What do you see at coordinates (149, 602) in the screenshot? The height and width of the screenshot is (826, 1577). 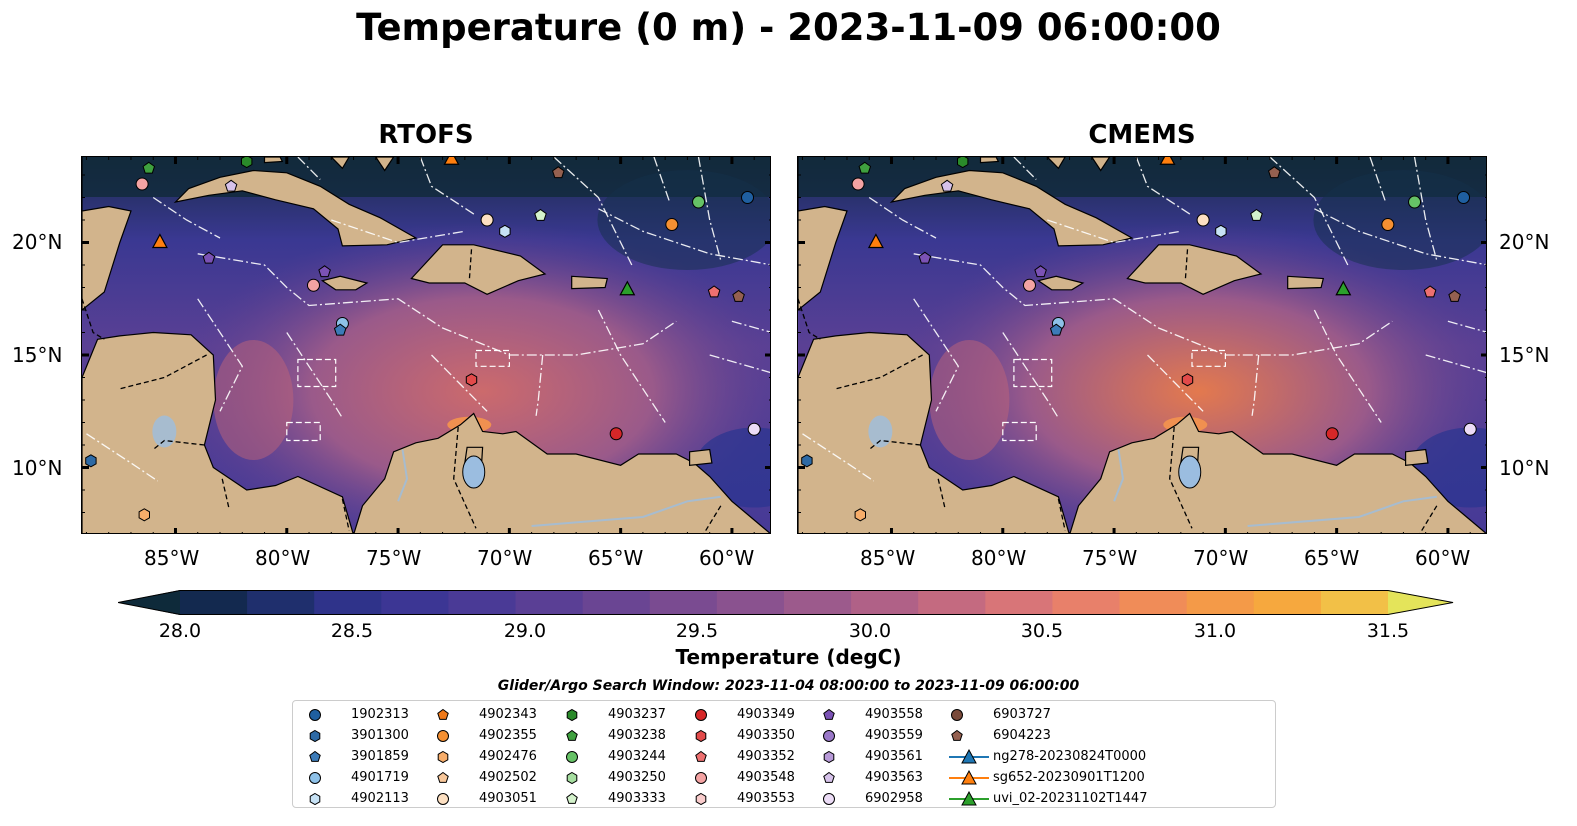 I see `colorbar-extend-low` at bounding box center [149, 602].